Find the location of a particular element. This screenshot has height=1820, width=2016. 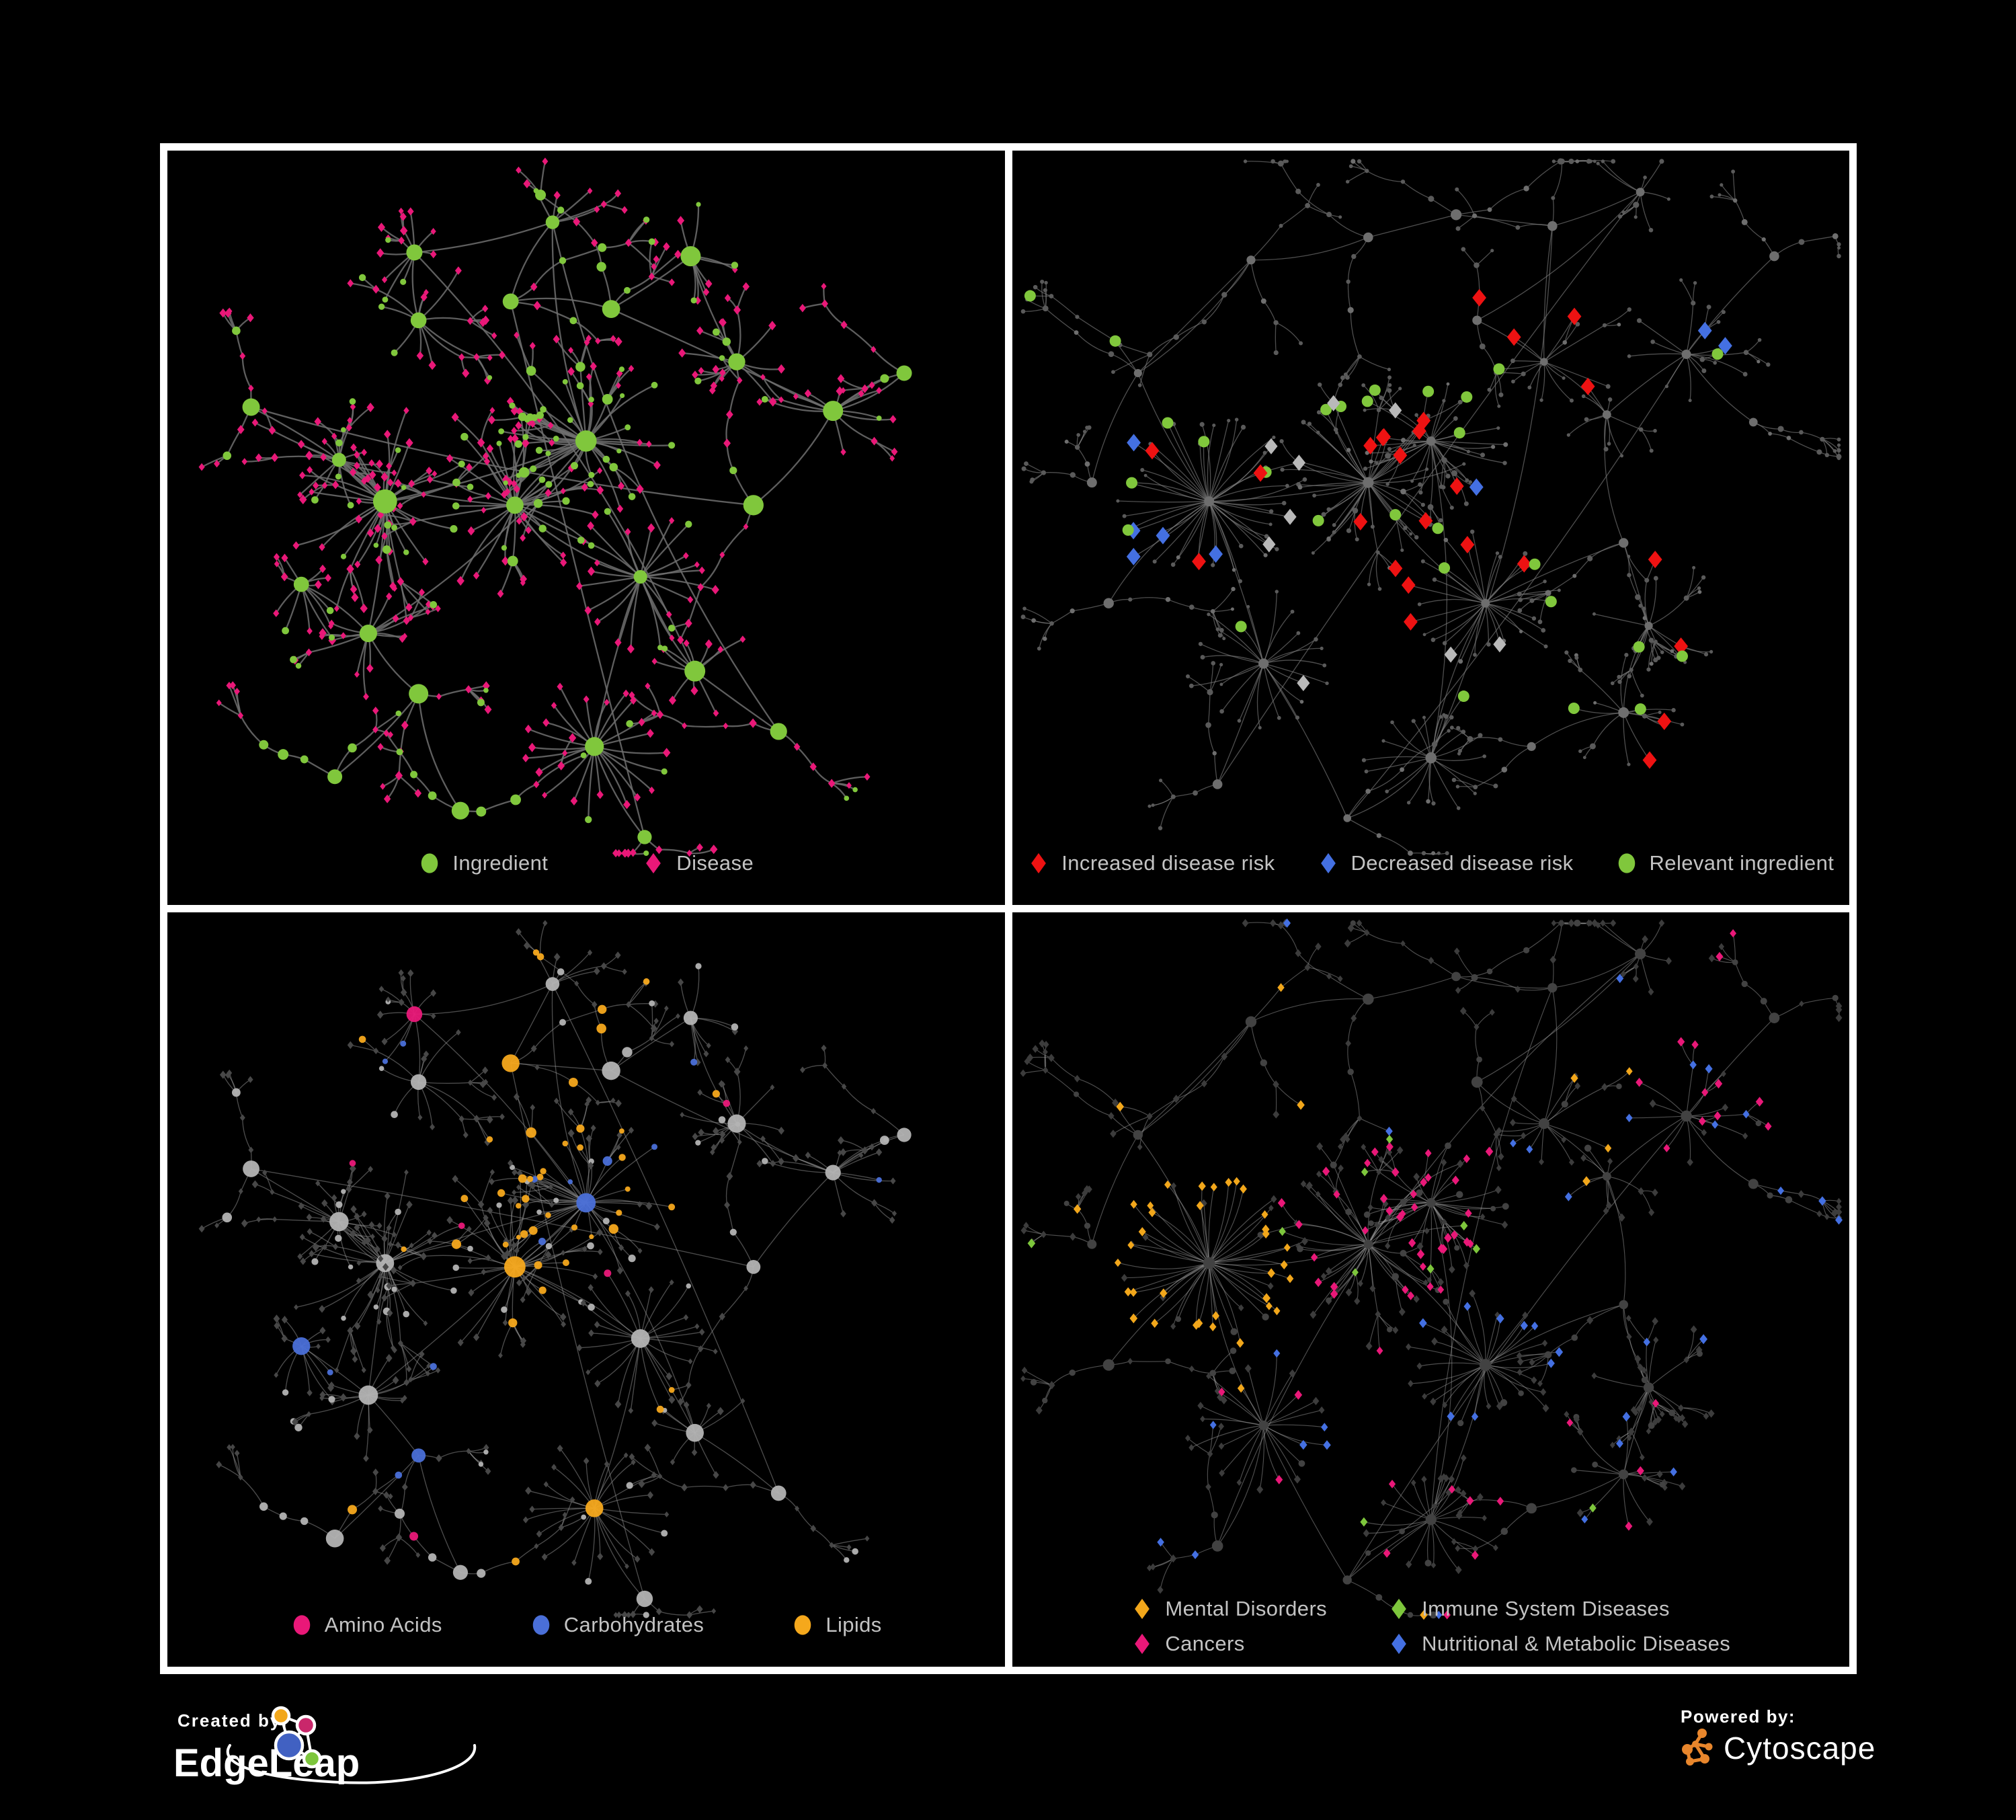

edgeleap-green-node-icon is located at coordinates (312, 1759).